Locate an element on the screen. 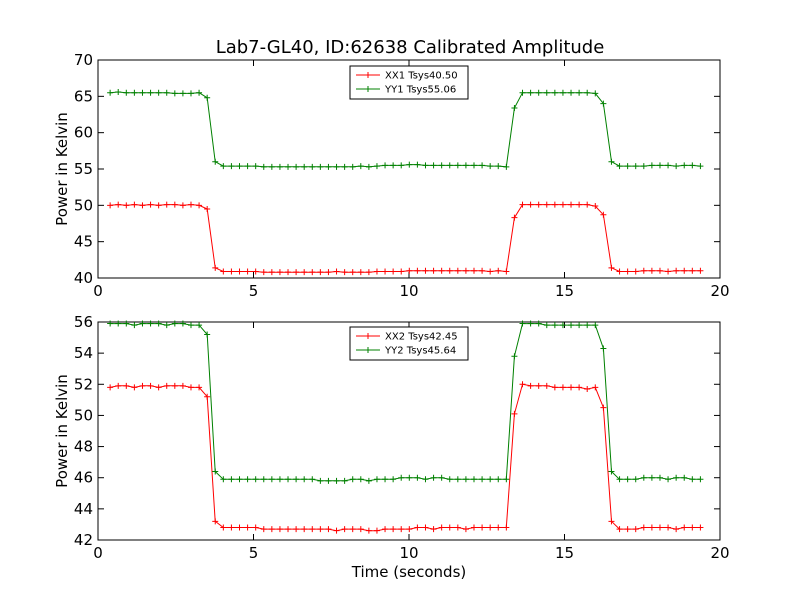 This screenshot has width=800, height=600. y-tick-label: 60 is located at coordinates (83, 133).